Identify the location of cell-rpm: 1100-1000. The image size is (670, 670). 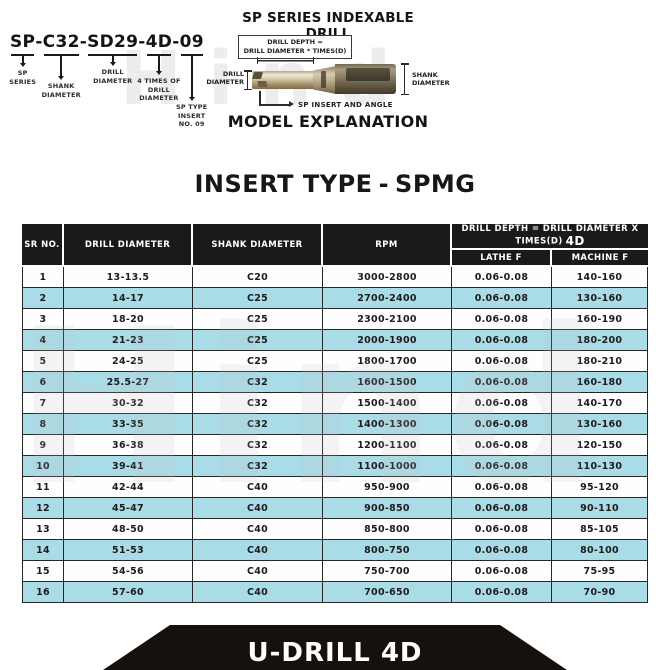
(387, 466).